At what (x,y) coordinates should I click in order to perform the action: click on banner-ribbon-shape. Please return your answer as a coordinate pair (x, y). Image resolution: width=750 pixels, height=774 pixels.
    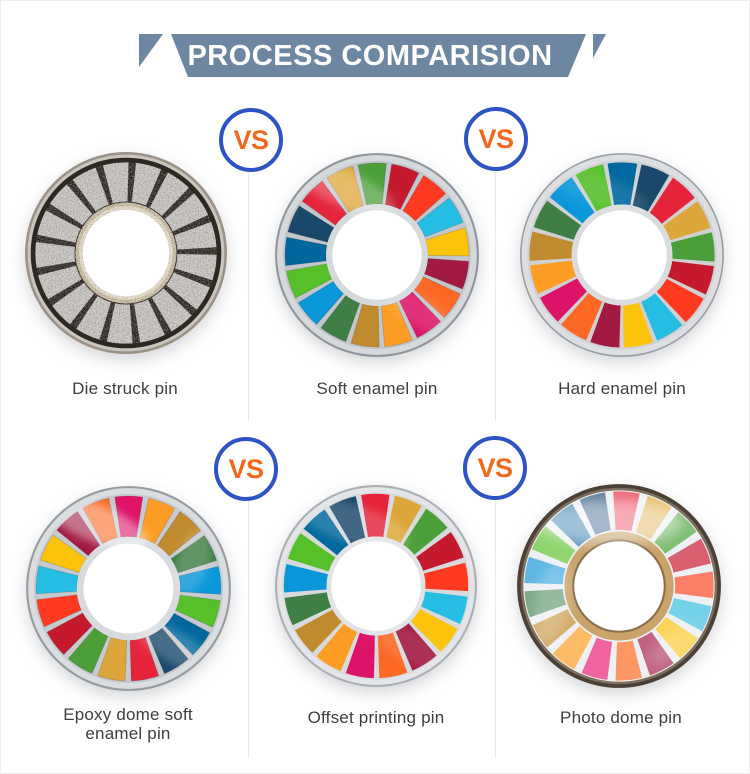
    Looking at the image, I should click on (372, 55).